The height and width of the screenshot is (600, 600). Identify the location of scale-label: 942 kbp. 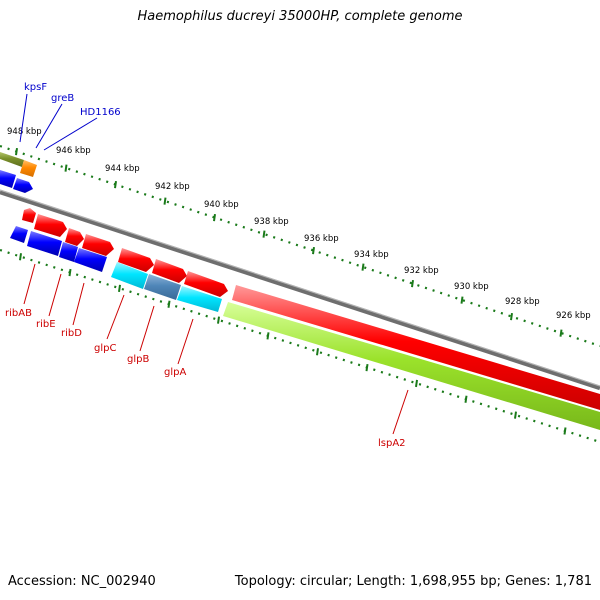
(172, 187).